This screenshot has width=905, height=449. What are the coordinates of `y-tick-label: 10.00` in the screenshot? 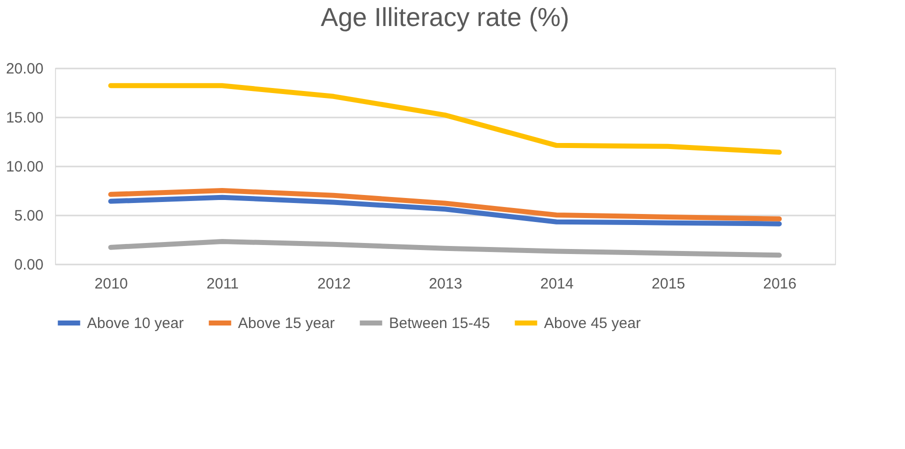 It's located at (25, 167).